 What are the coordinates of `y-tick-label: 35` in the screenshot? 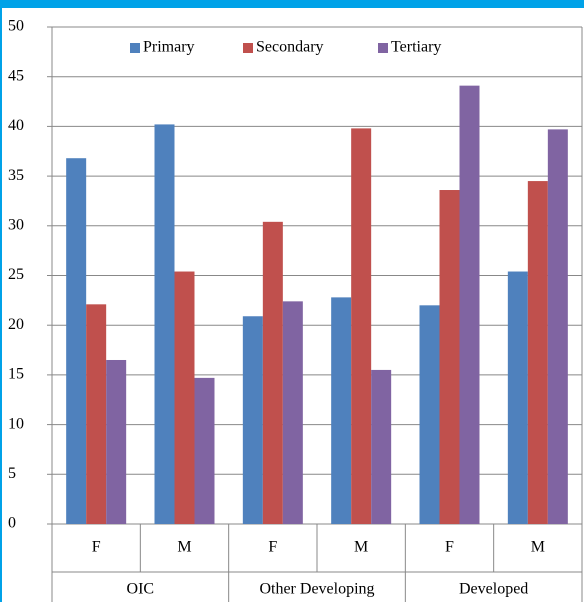 It's located at (16, 175).